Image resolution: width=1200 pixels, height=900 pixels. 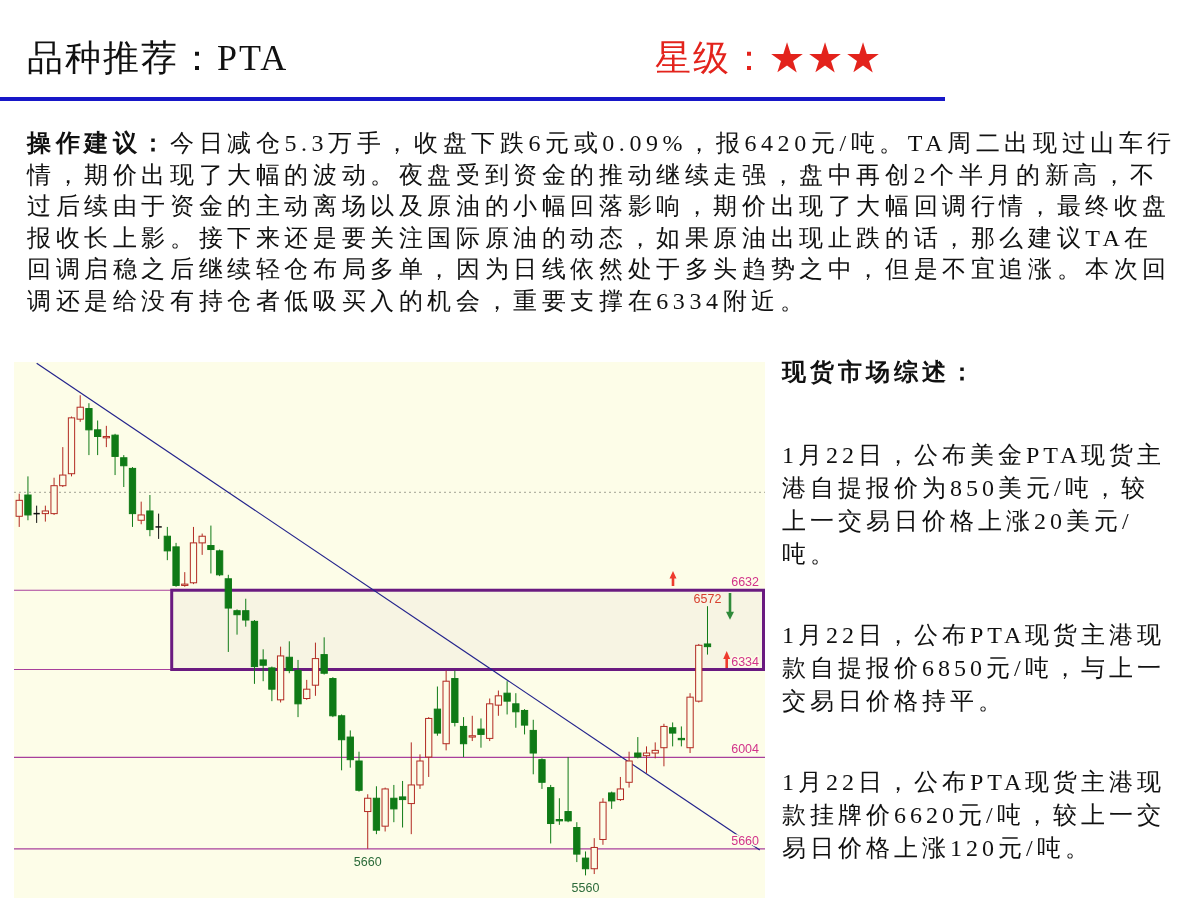 What do you see at coordinates (745, 749) in the screenshot?
I see `ref-line-label: 6004` at bounding box center [745, 749].